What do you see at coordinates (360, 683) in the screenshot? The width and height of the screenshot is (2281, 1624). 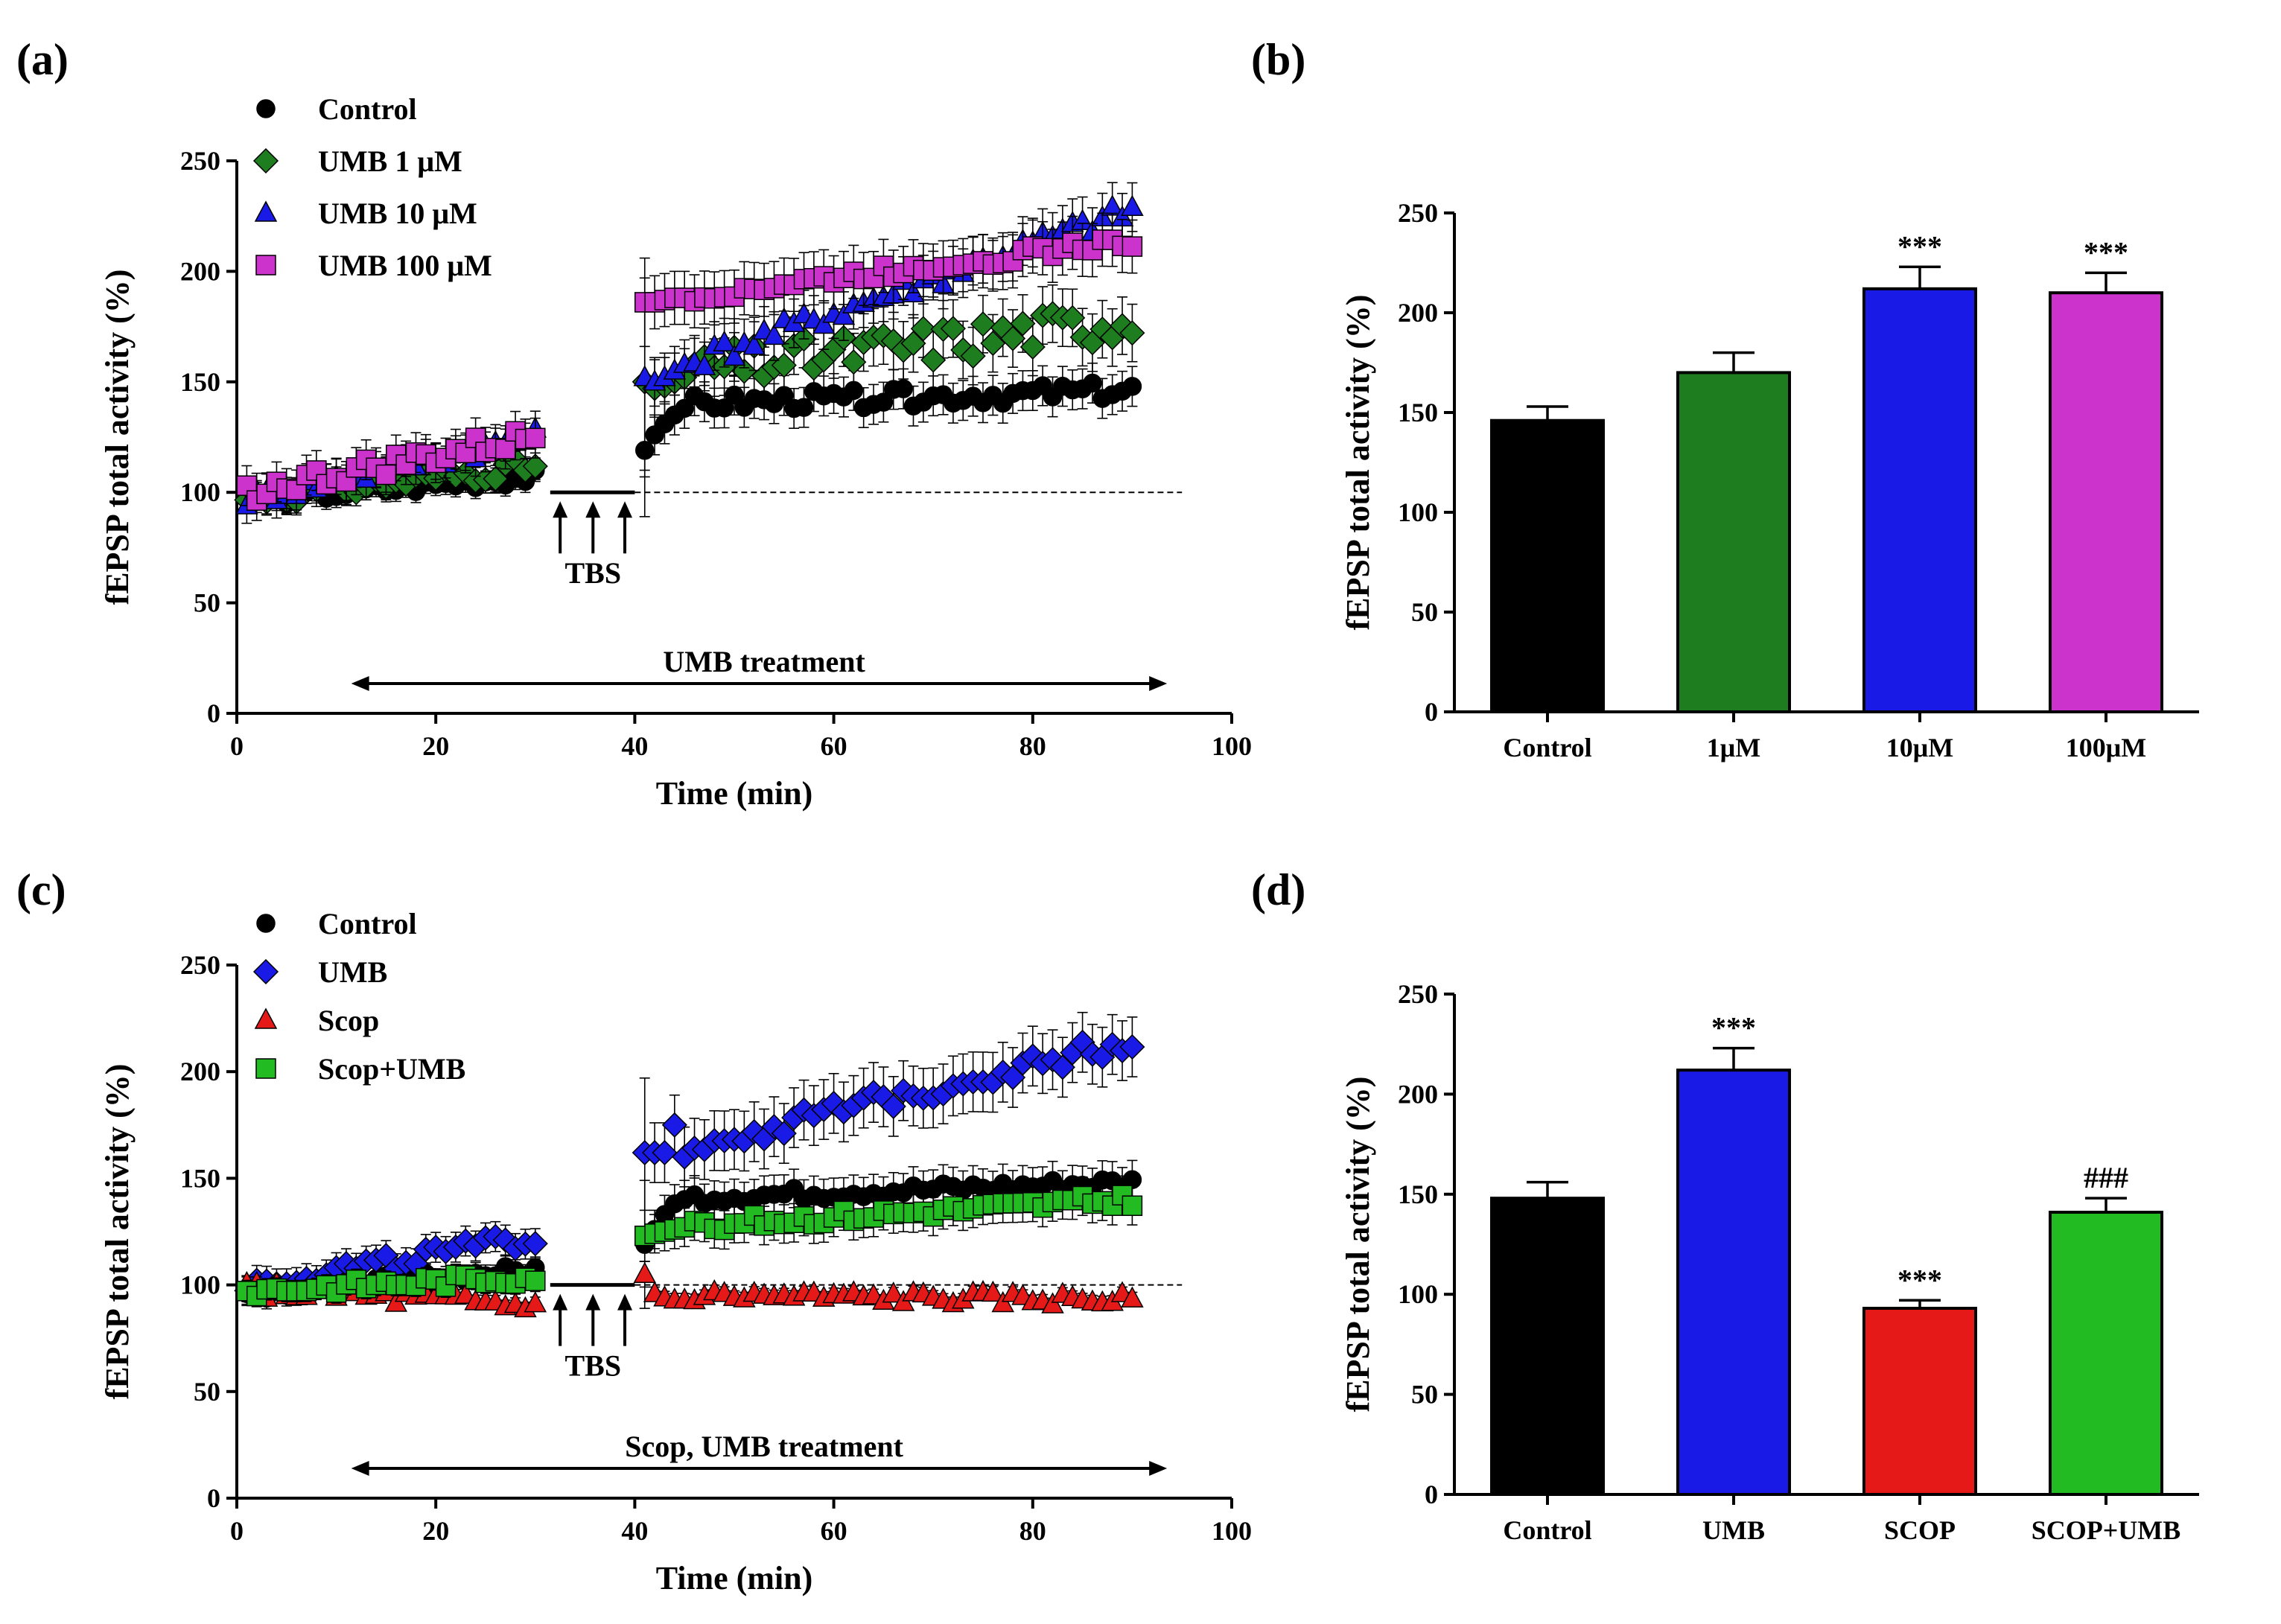 I see `treatment-arrow-left` at bounding box center [360, 683].